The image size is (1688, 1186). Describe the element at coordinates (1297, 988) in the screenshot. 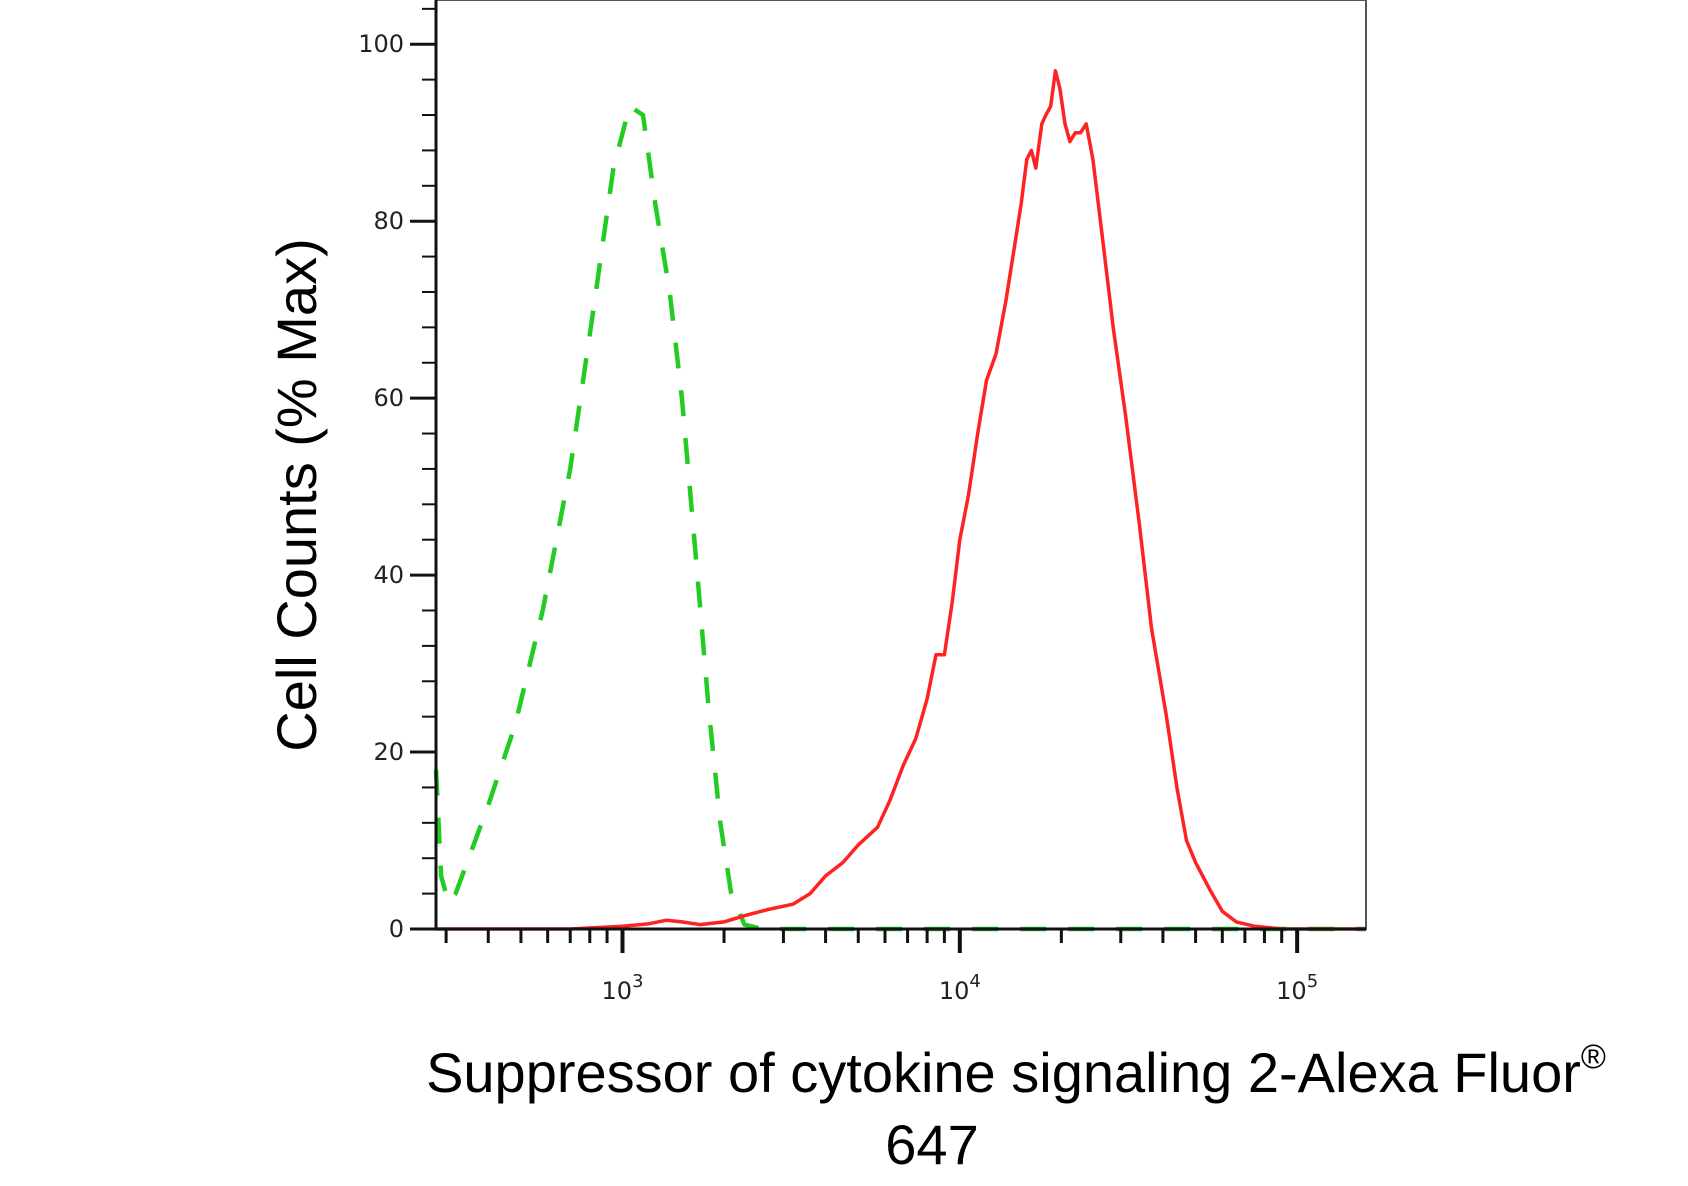

I see `x-tick-label: 10⁵` at that location.